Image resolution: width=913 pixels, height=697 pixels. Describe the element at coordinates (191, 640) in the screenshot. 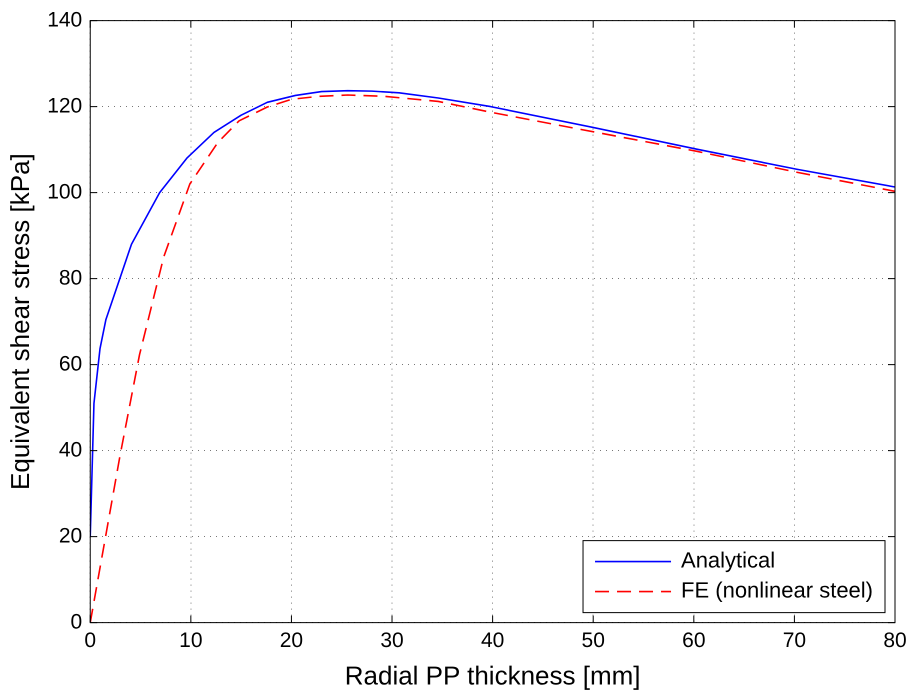

I see `x-tick-label: 10` at that location.